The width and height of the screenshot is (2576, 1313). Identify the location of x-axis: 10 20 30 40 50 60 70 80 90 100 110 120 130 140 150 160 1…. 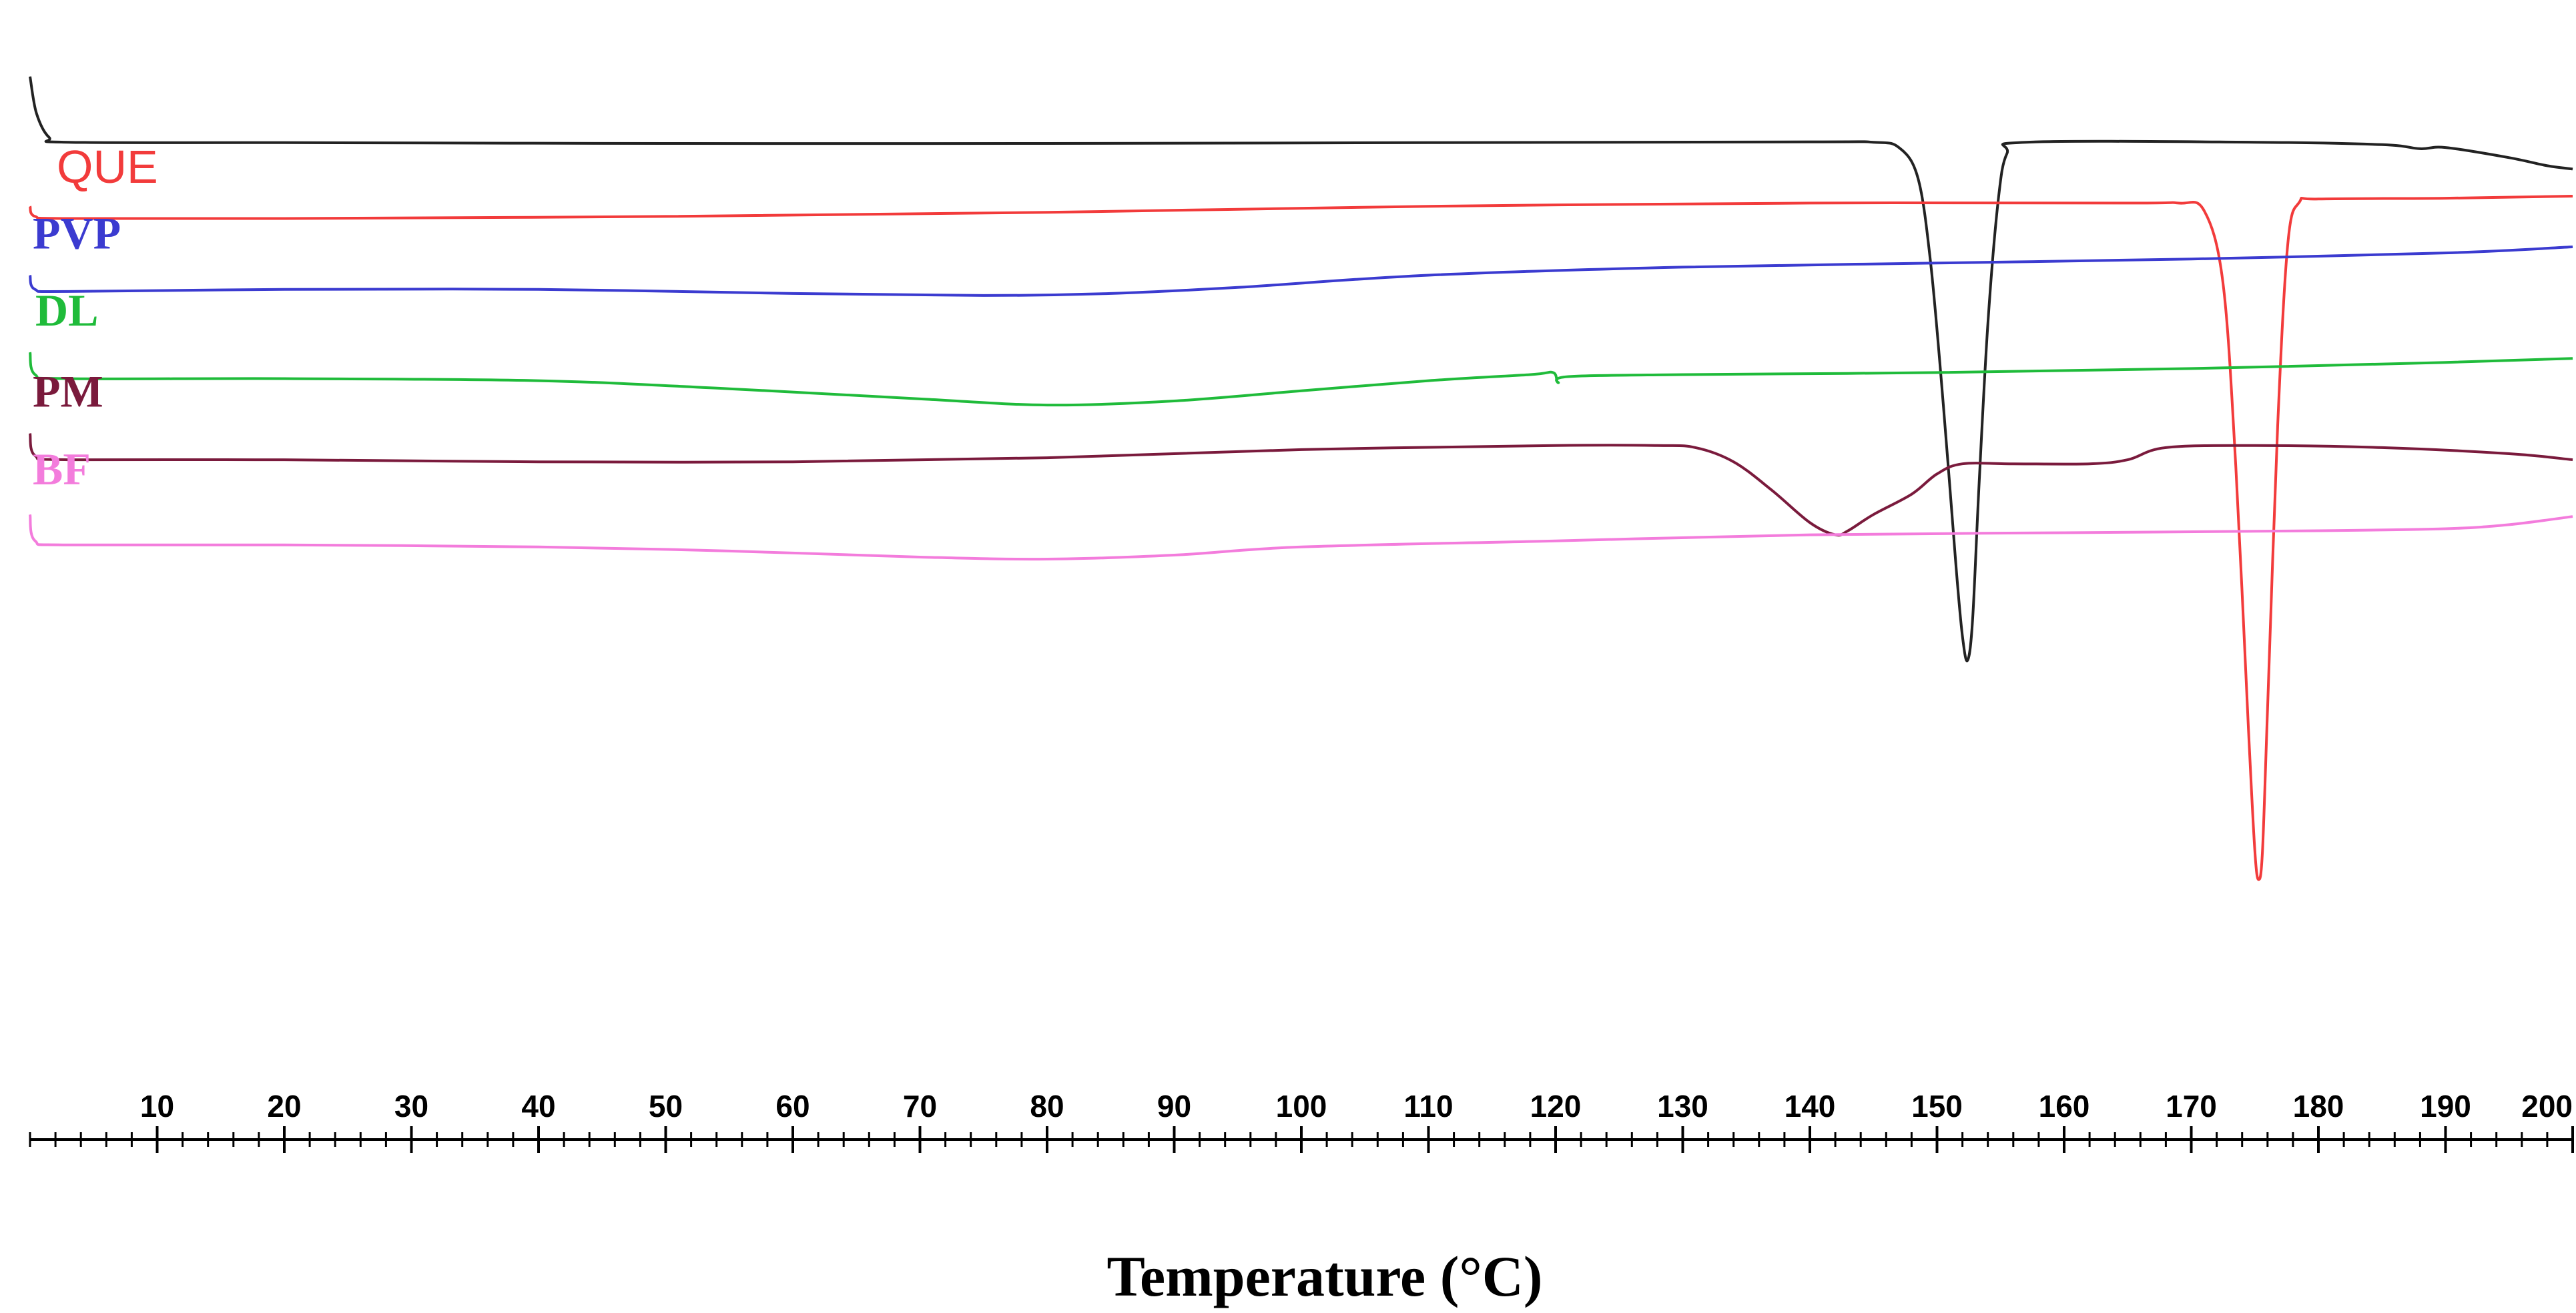
(1301, 1121).